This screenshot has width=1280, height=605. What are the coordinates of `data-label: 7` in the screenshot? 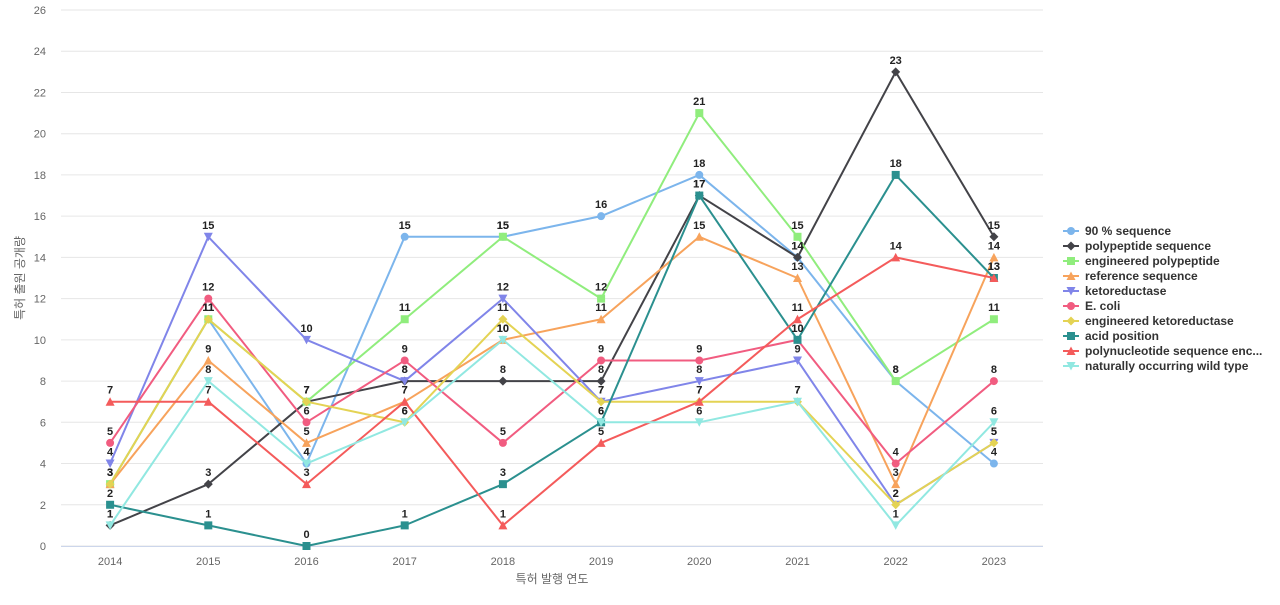 It's located at (797, 391).